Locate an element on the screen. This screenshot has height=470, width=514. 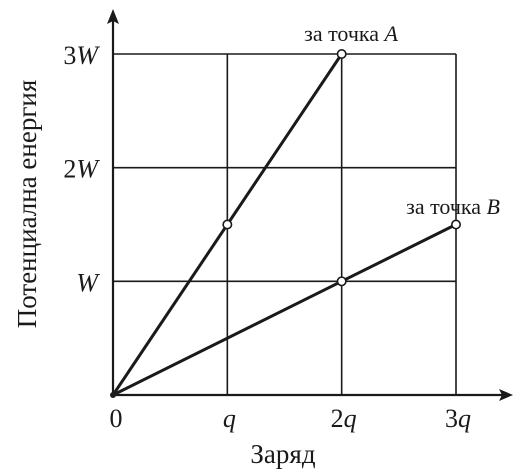
x-tick-label: 0 is located at coordinates (116, 418).